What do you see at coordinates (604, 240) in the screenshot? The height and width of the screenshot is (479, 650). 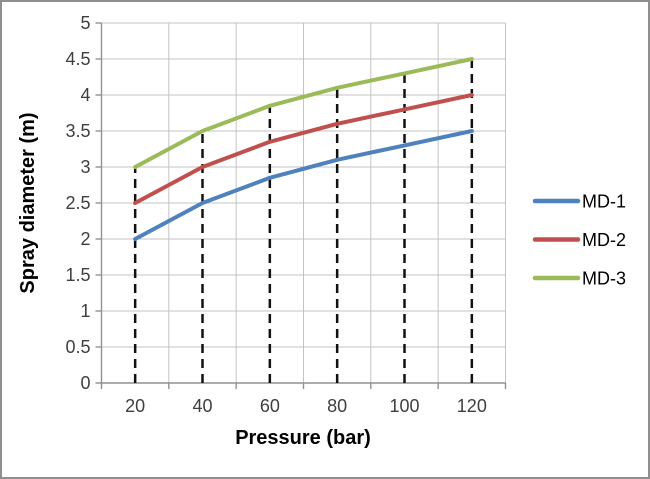 I see `legend-label: MD-2` at bounding box center [604, 240].